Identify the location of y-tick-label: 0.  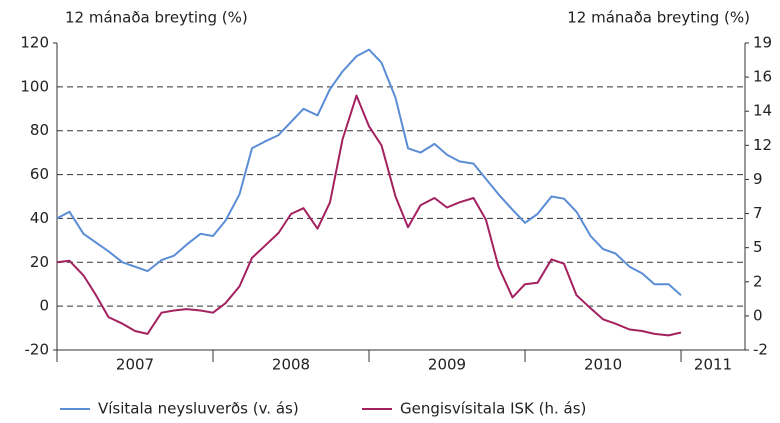
(44, 306).